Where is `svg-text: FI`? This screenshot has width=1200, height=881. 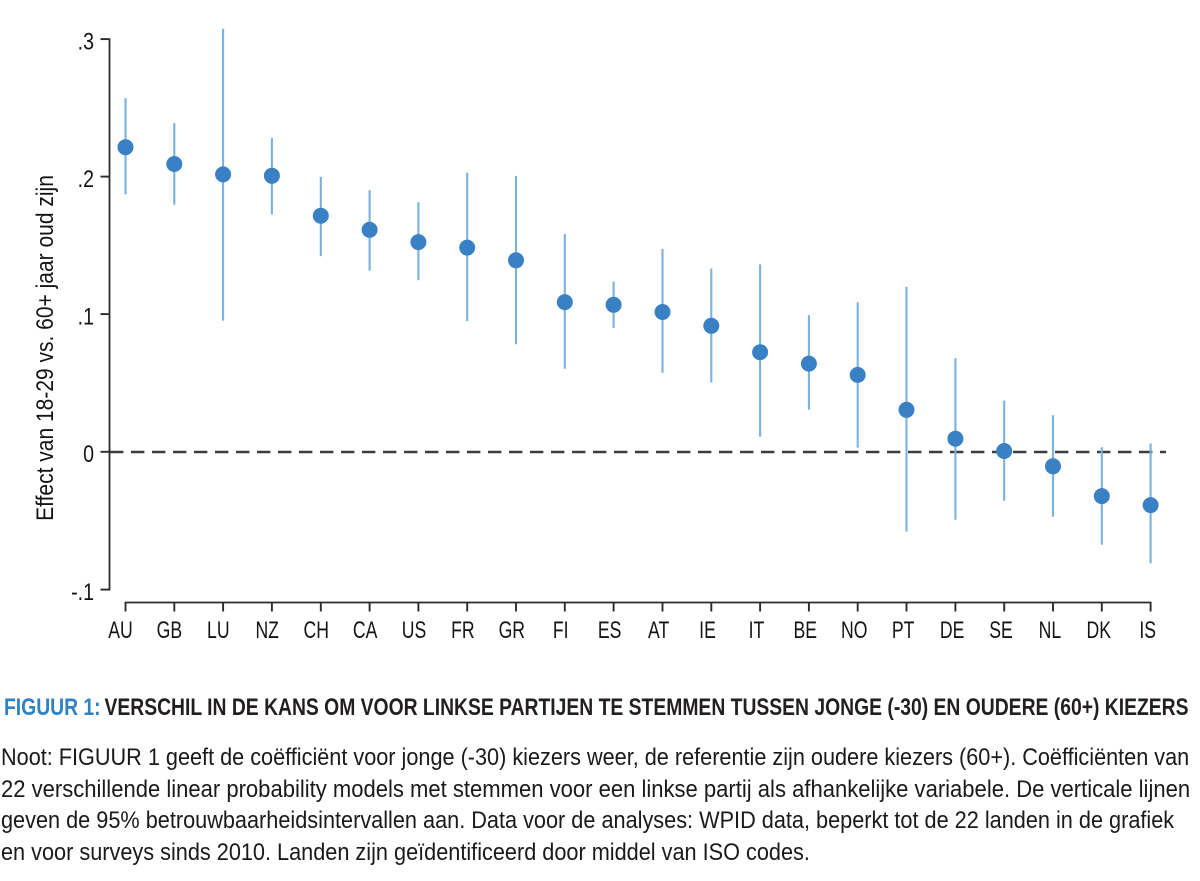 svg-text: FI is located at coordinates (561, 630).